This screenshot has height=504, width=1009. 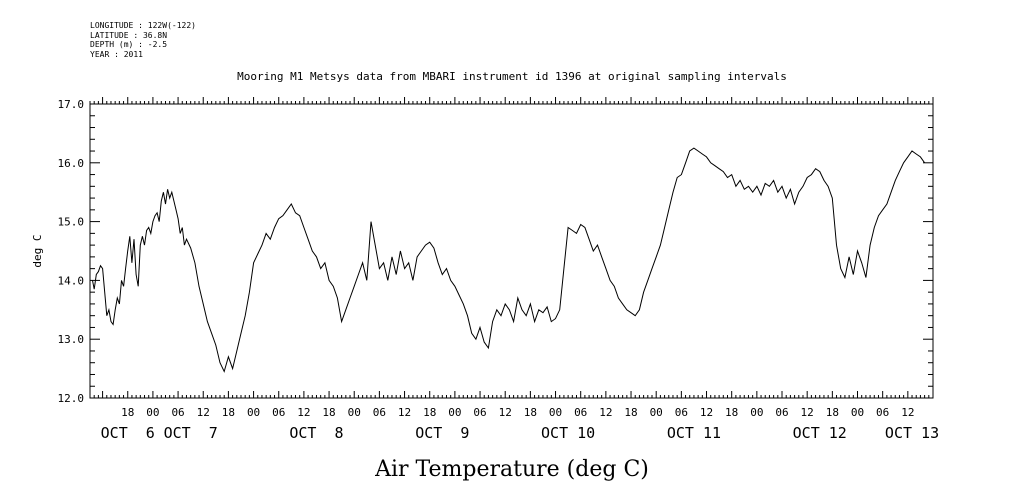 I want to click on year-text: YEAR : 2011, so click(x=116, y=54).